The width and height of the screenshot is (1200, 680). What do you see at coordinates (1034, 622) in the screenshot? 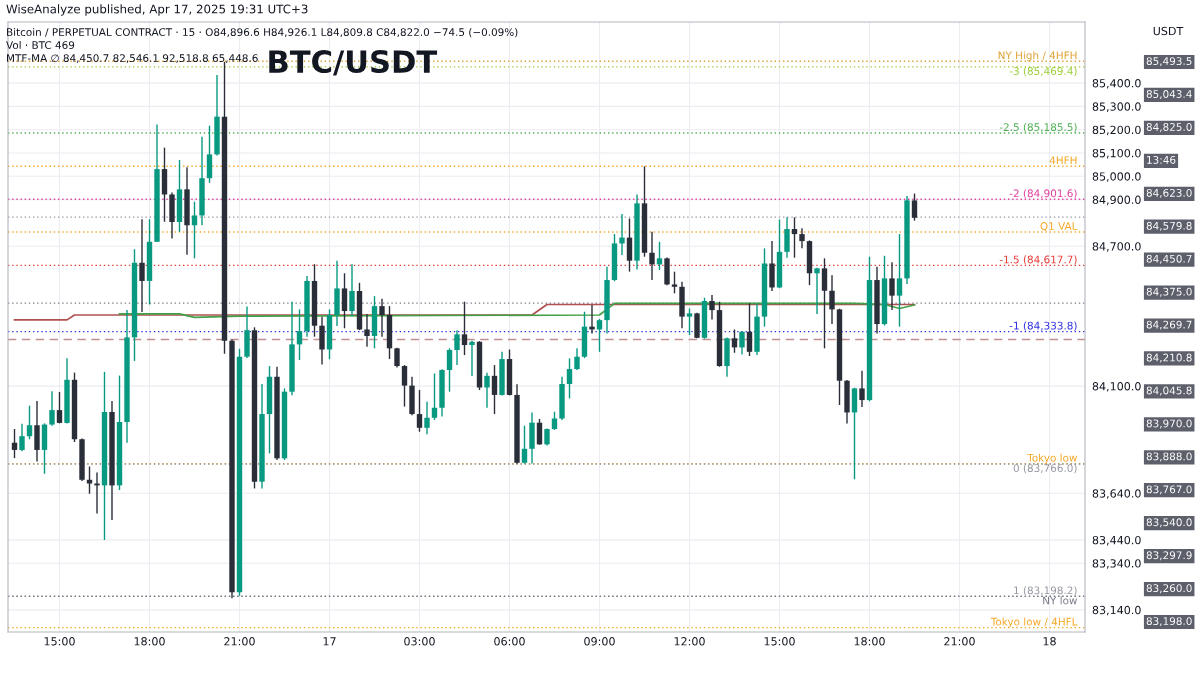
I see `ref-line-label: Tokyo low / 4HFL` at bounding box center [1034, 622].